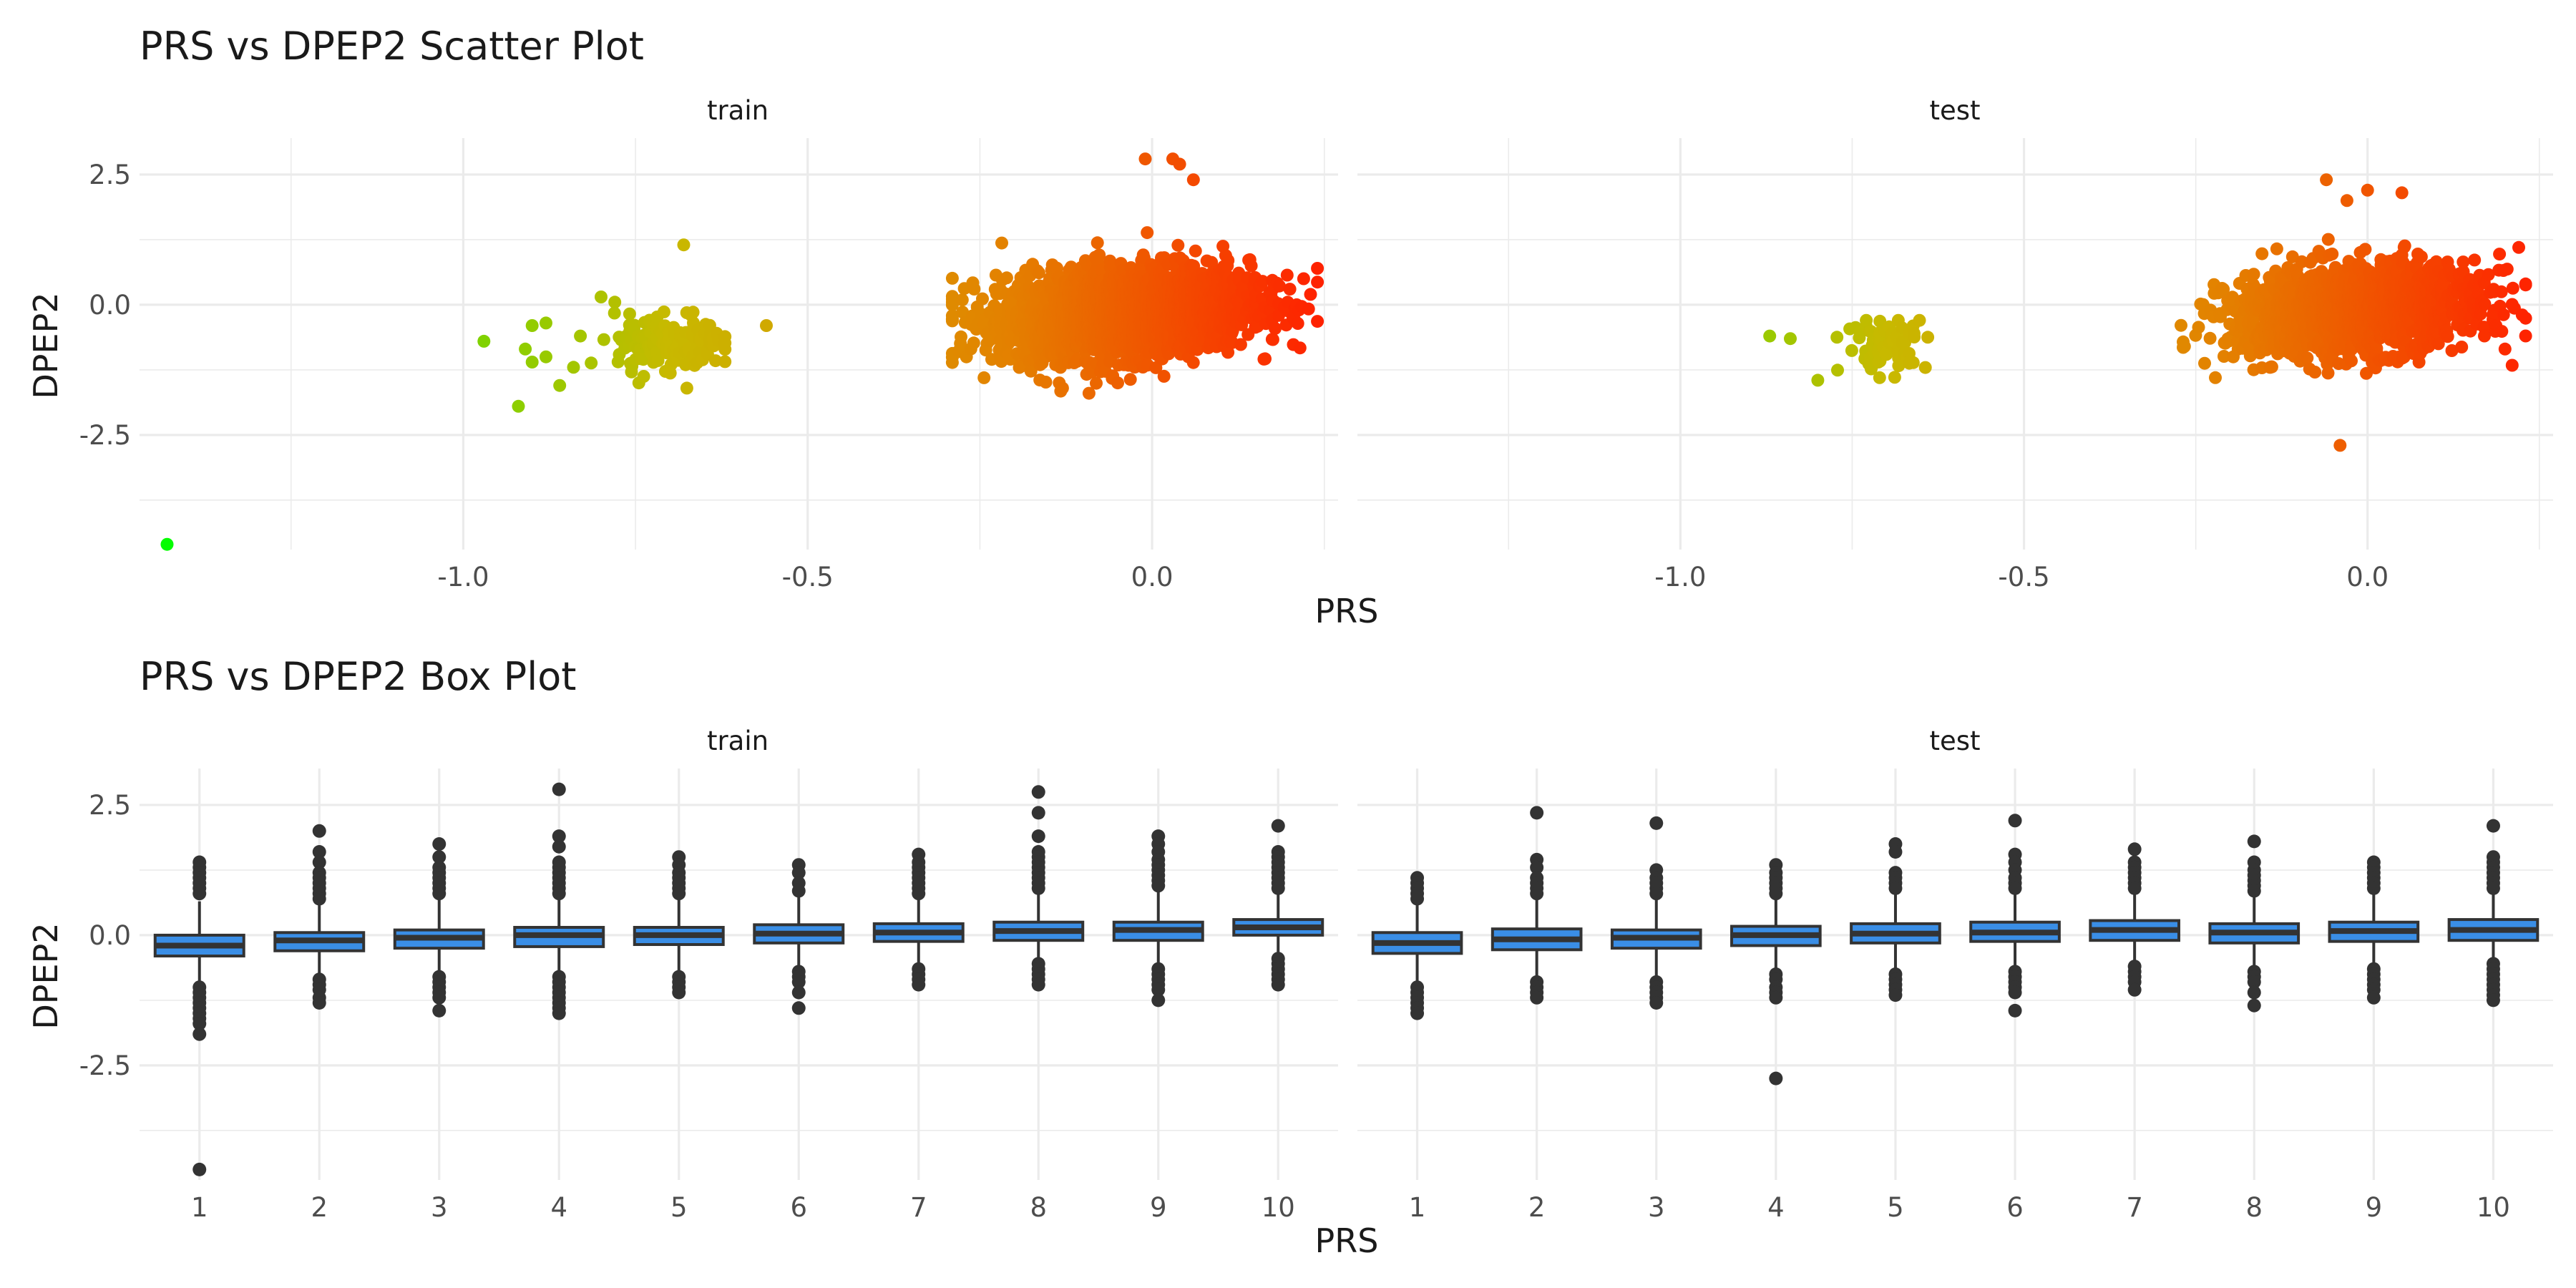  I want to click on boxplot-x-axis-label: PRS, so click(1347, 1240).